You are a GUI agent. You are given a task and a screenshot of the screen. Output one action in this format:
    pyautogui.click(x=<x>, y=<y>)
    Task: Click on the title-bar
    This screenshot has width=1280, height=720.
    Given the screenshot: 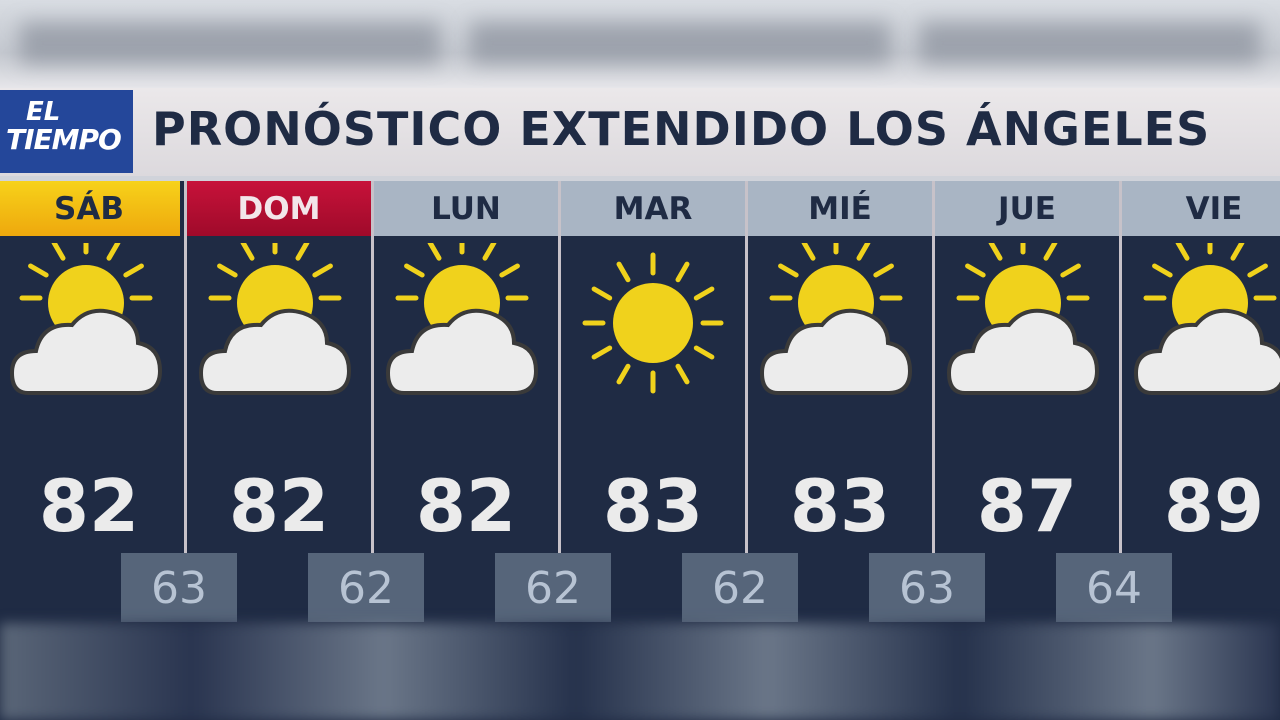 What is the action you would take?
    pyautogui.click(x=640, y=132)
    